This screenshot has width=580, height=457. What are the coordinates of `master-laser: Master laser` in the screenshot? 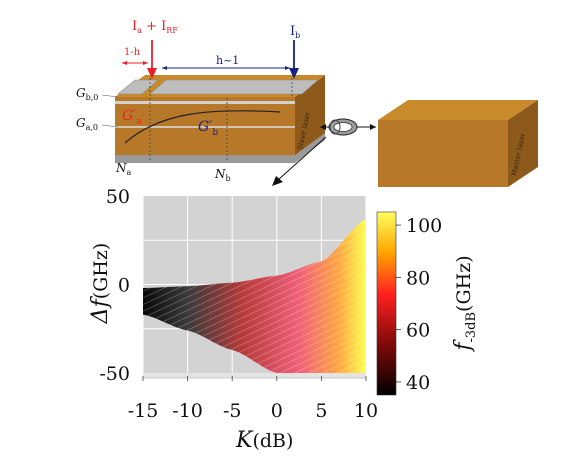 It's located at (458, 143).